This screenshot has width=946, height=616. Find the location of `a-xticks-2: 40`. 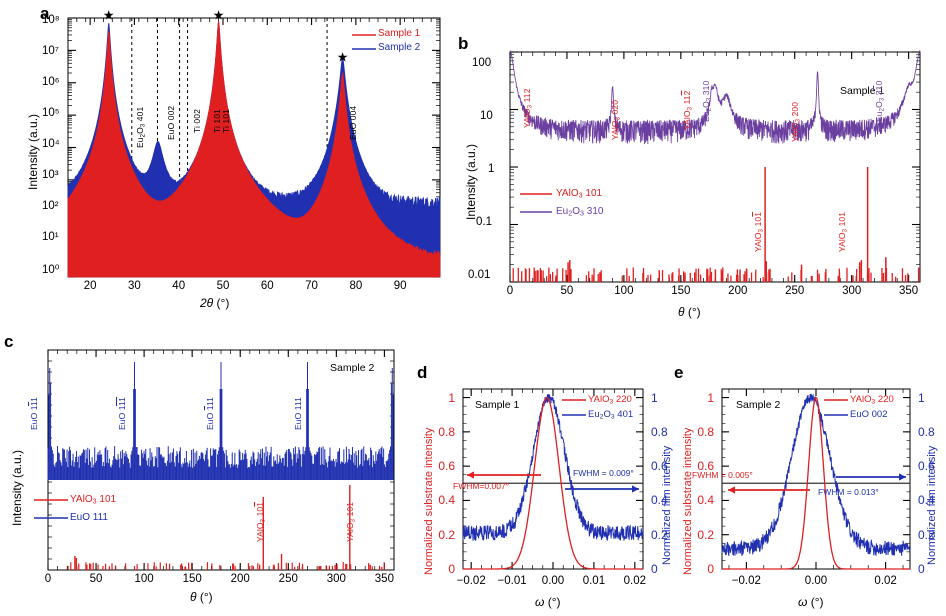

a-xticks-2: 40 is located at coordinates (179, 286).